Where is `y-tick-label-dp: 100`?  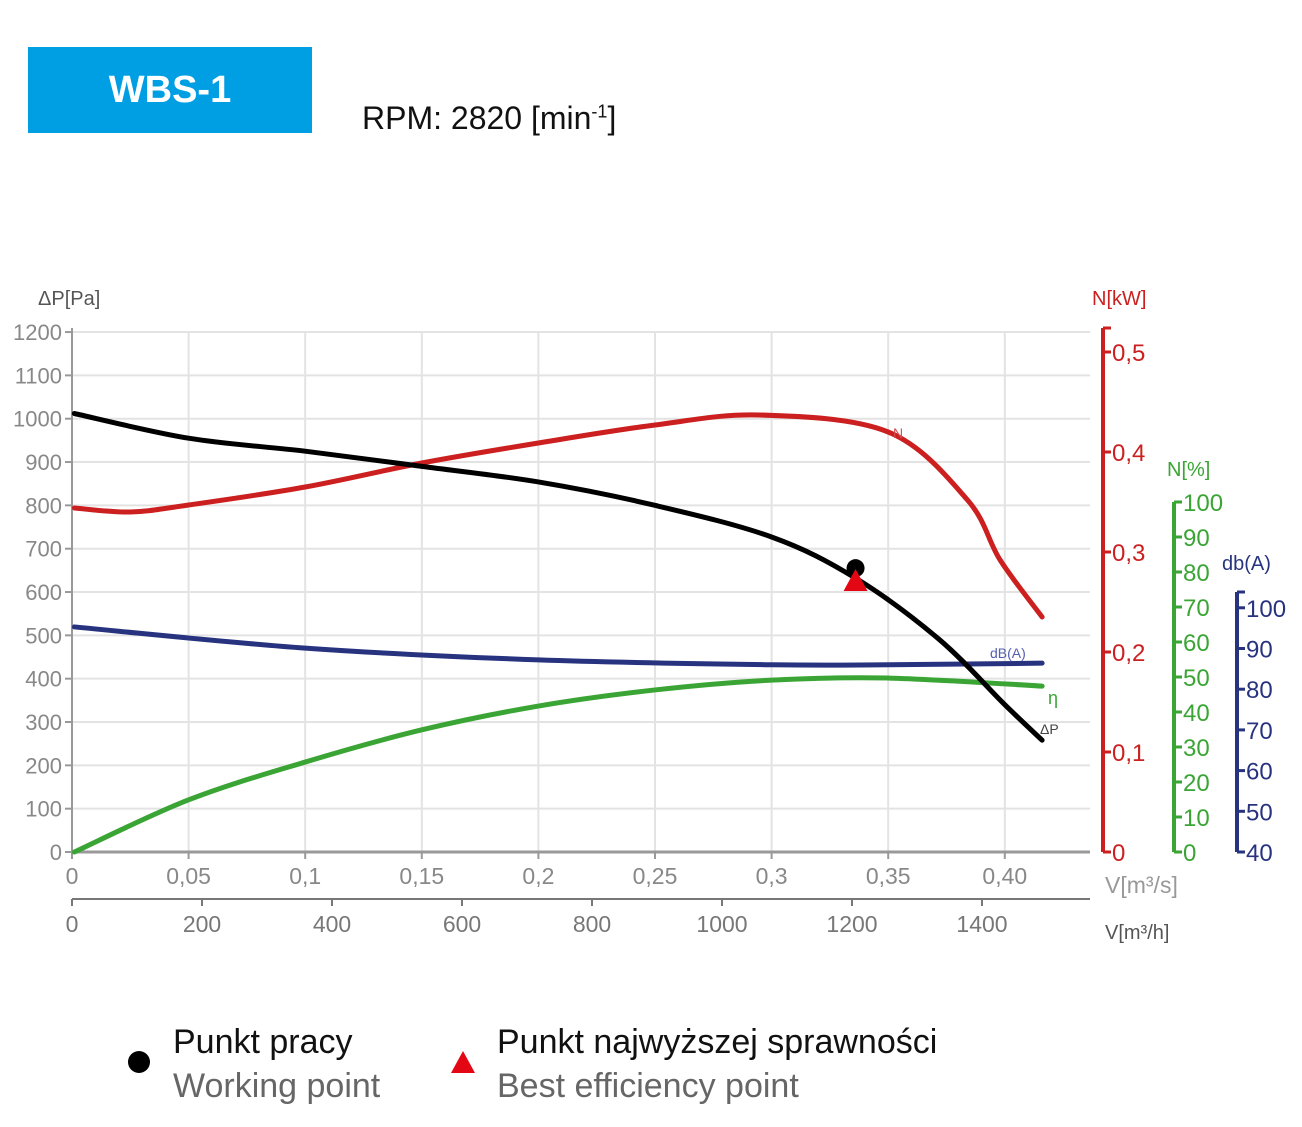
y-tick-label-dp: 100 is located at coordinates (43, 809).